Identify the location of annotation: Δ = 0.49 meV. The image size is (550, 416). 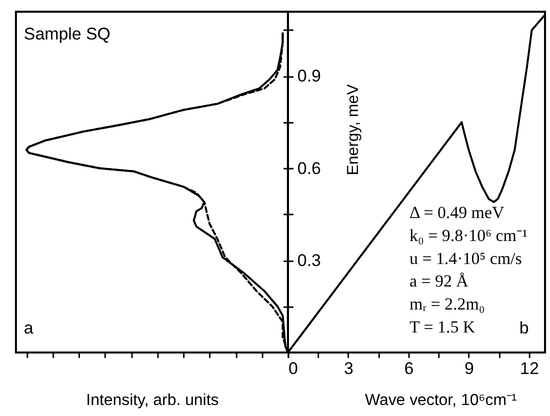
(457, 212).